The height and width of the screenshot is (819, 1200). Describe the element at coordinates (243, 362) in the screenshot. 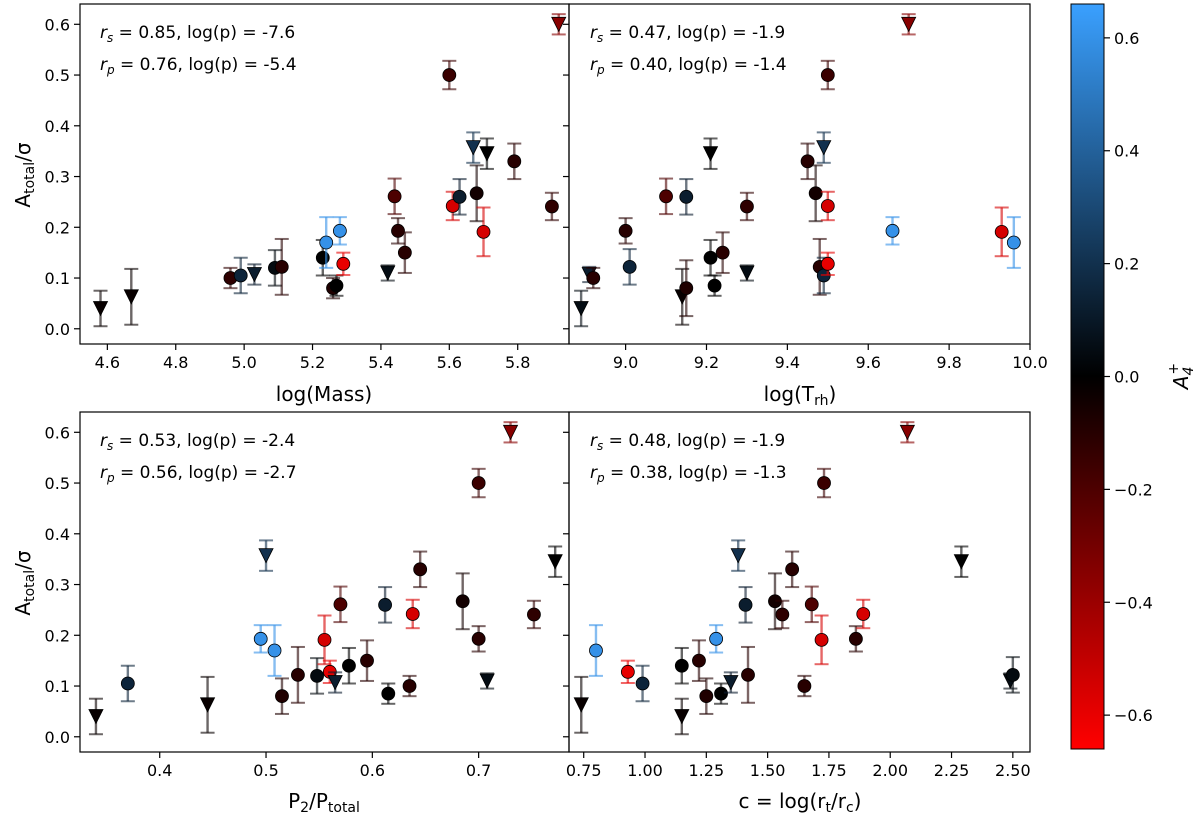

I see `x-tick-label: 5.0` at that location.